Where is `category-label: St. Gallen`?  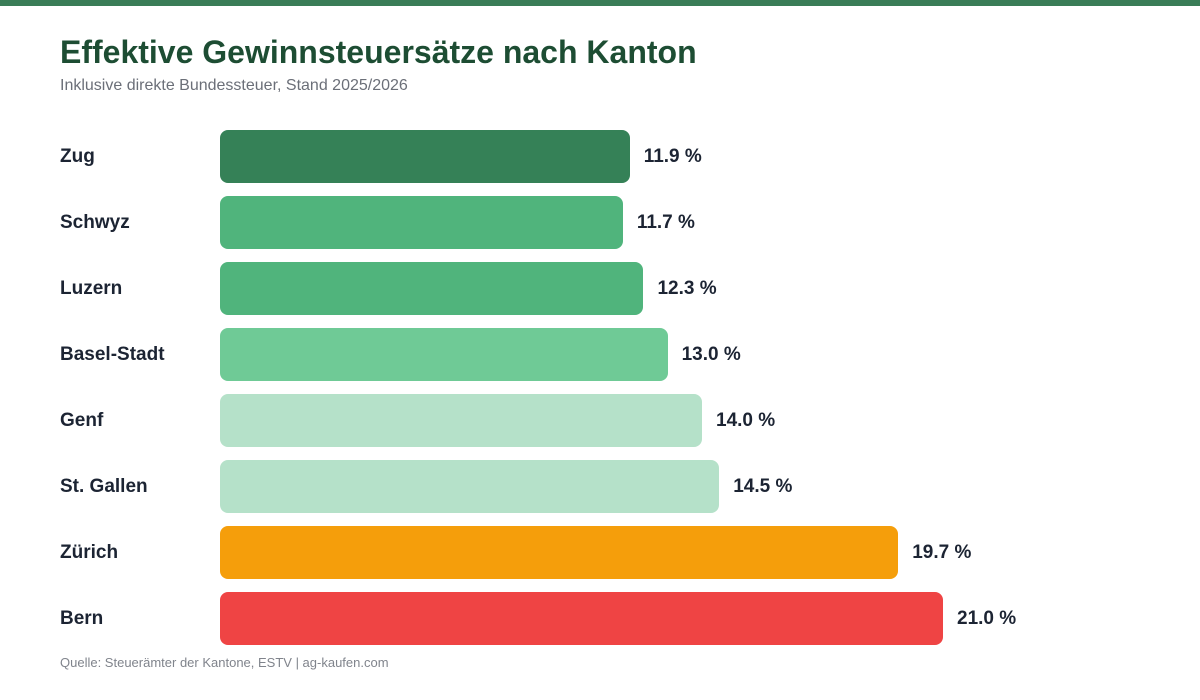 category-label: St. Gallen is located at coordinates (104, 486).